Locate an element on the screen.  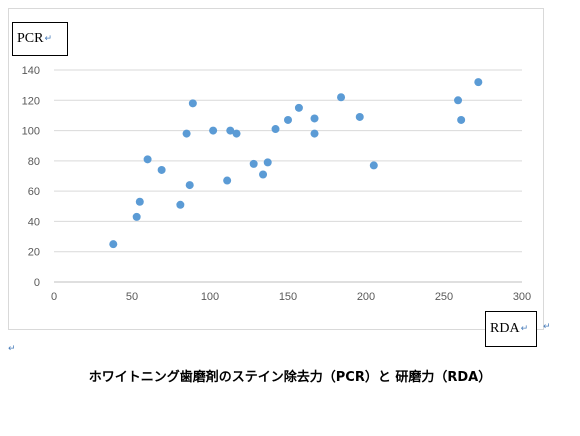
y-tick-label: 20 is located at coordinates (34, 253).